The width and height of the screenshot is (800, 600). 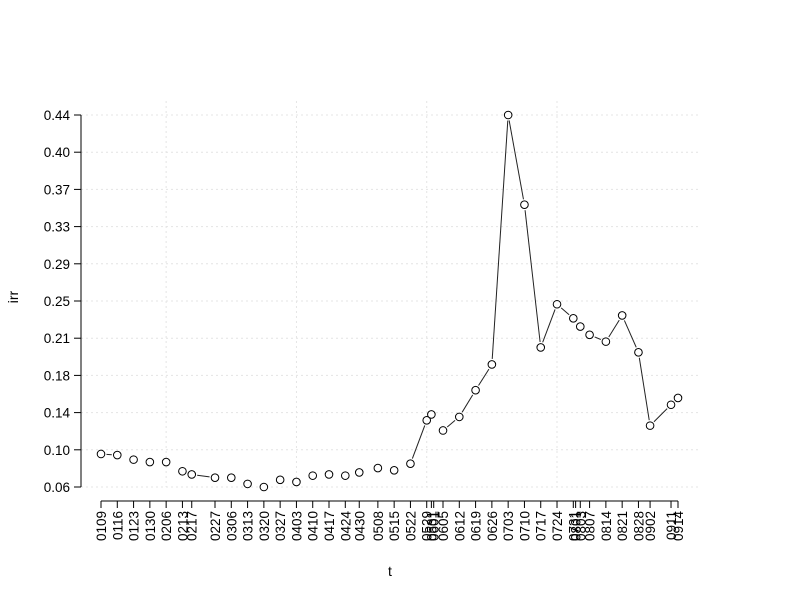 I want to click on x-tick-label: 0417, so click(x=329, y=526).